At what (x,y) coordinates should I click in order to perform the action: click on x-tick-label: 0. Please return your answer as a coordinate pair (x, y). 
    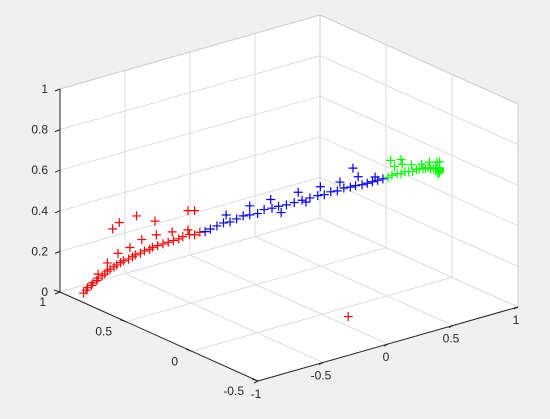
    Looking at the image, I should click on (386, 357).